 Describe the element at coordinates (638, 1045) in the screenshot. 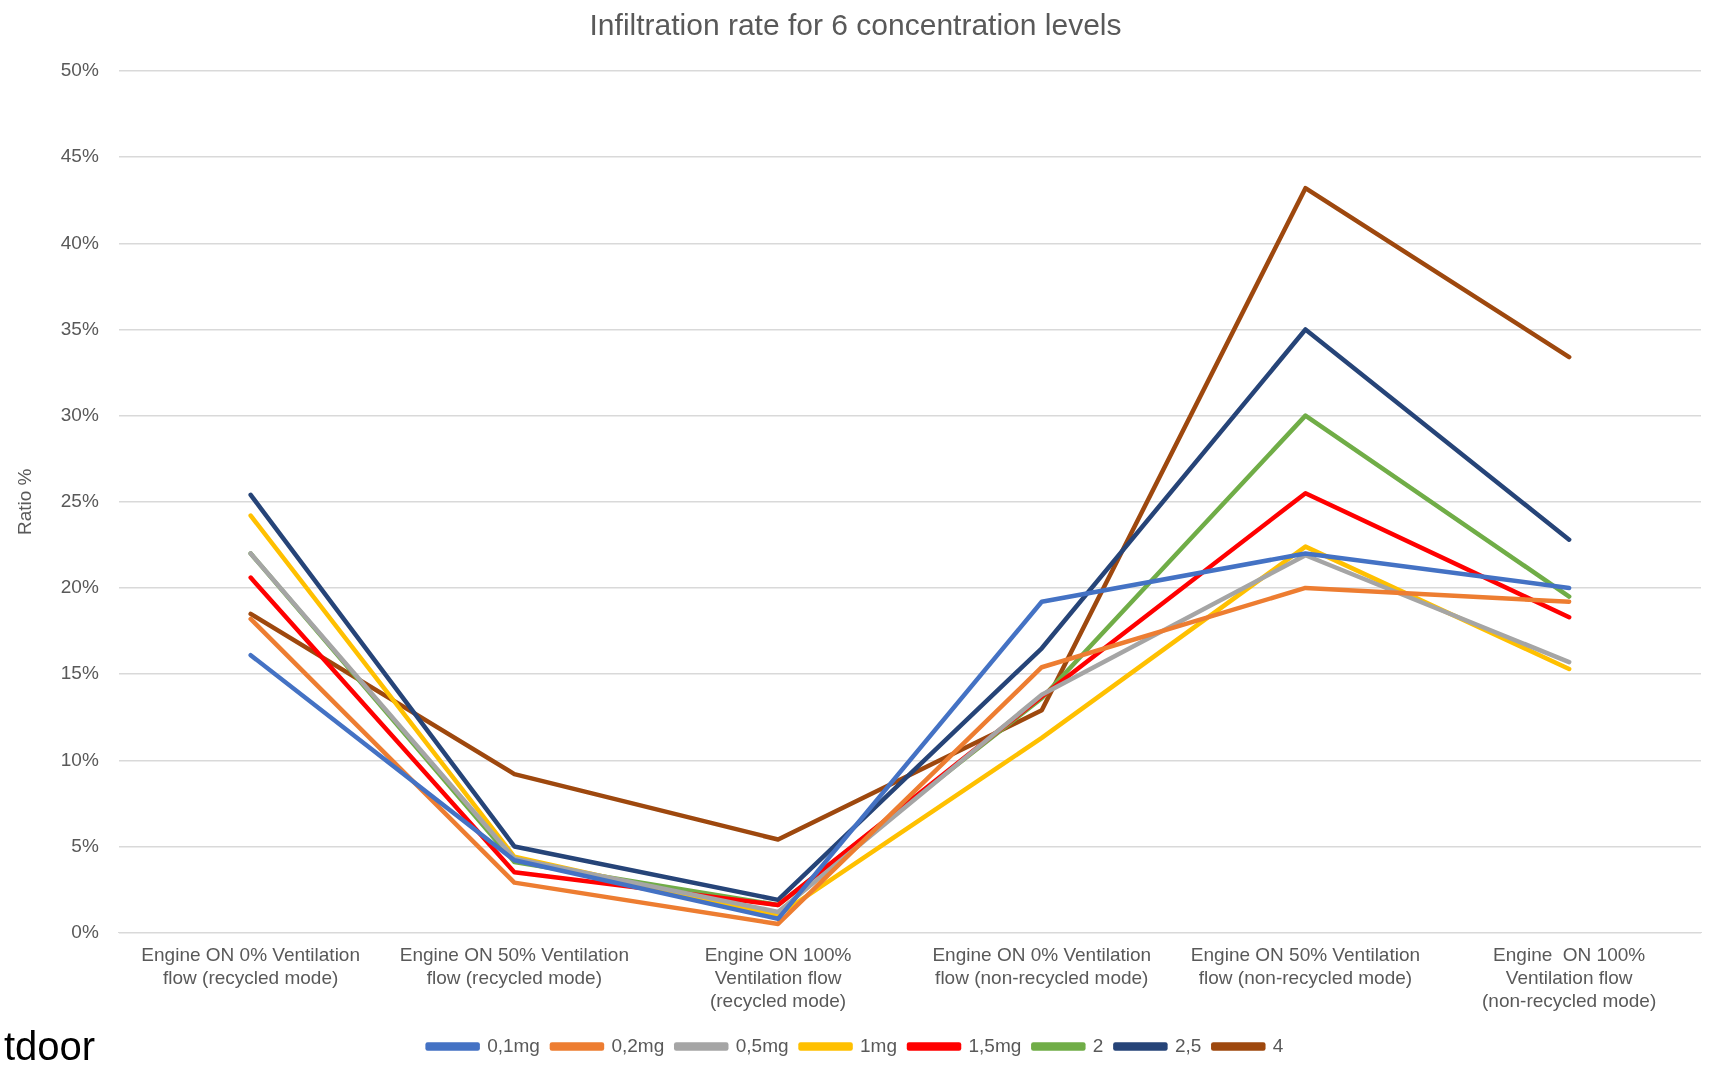

I see `legend-label: 0,2mg` at that location.